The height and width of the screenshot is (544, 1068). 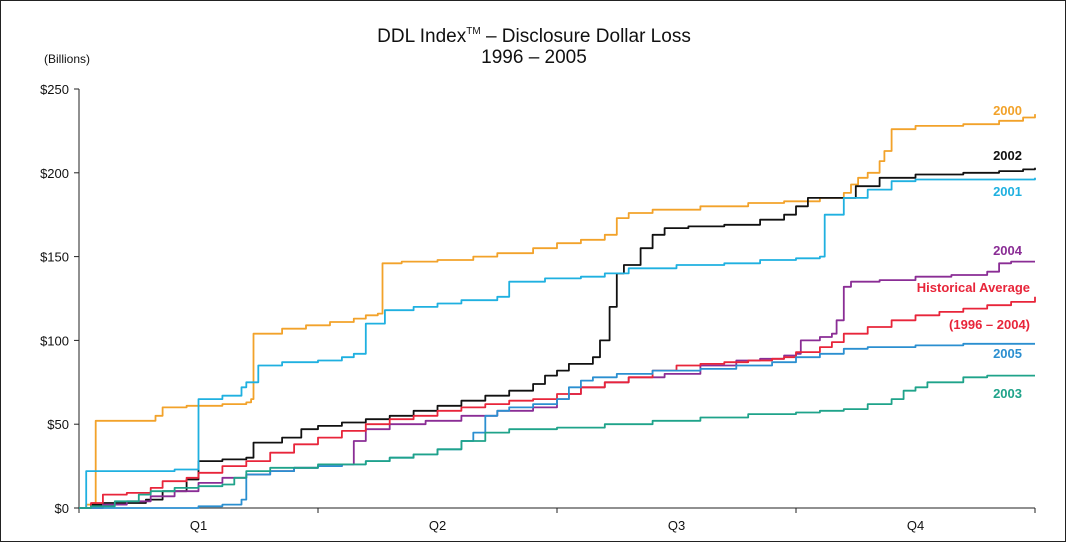 What do you see at coordinates (989, 324) in the screenshot?
I see `series-label: (1996 – 2004)` at bounding box center [989, 324].